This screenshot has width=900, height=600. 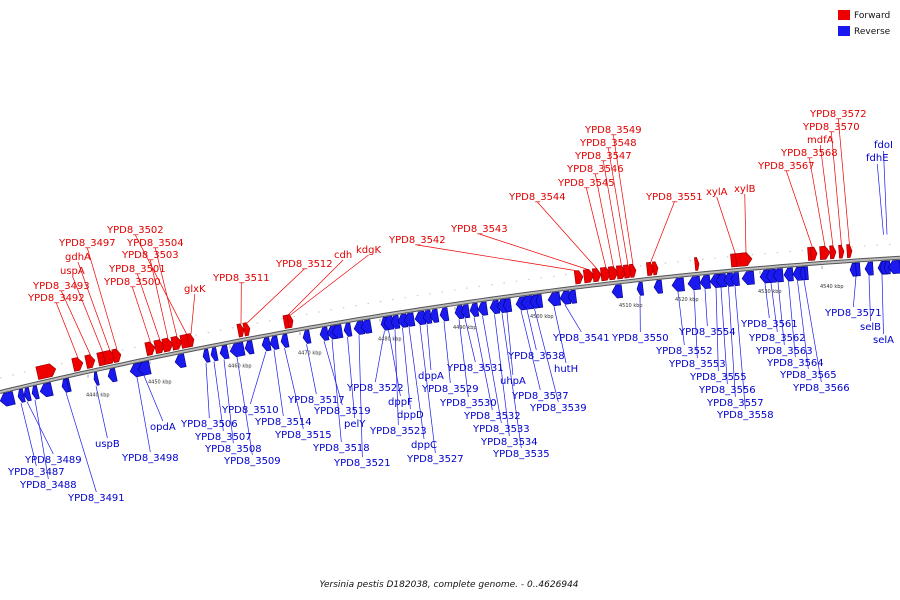 I want to click on gene-label-ypd8-3558: YPD8_3558, so click(x=745, y=415).